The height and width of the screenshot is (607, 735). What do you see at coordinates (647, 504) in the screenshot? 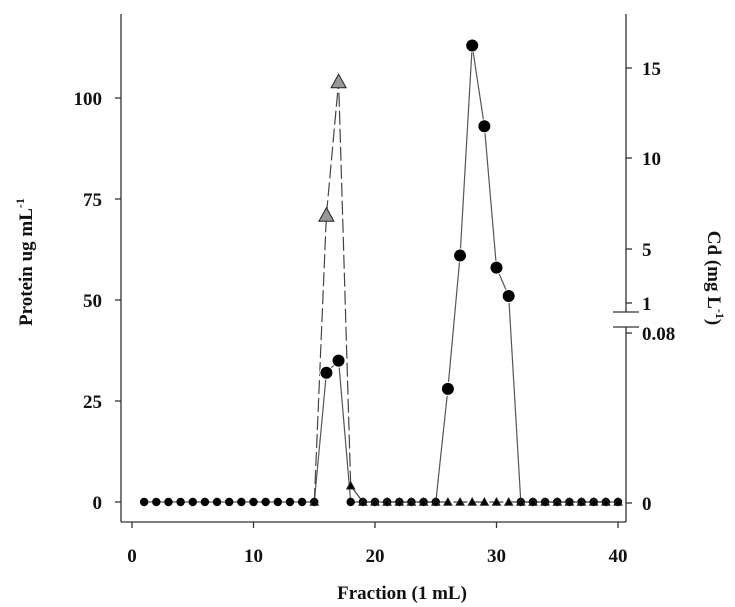
I see `y2-tick-label: 0` at bounding box center [647, 504].